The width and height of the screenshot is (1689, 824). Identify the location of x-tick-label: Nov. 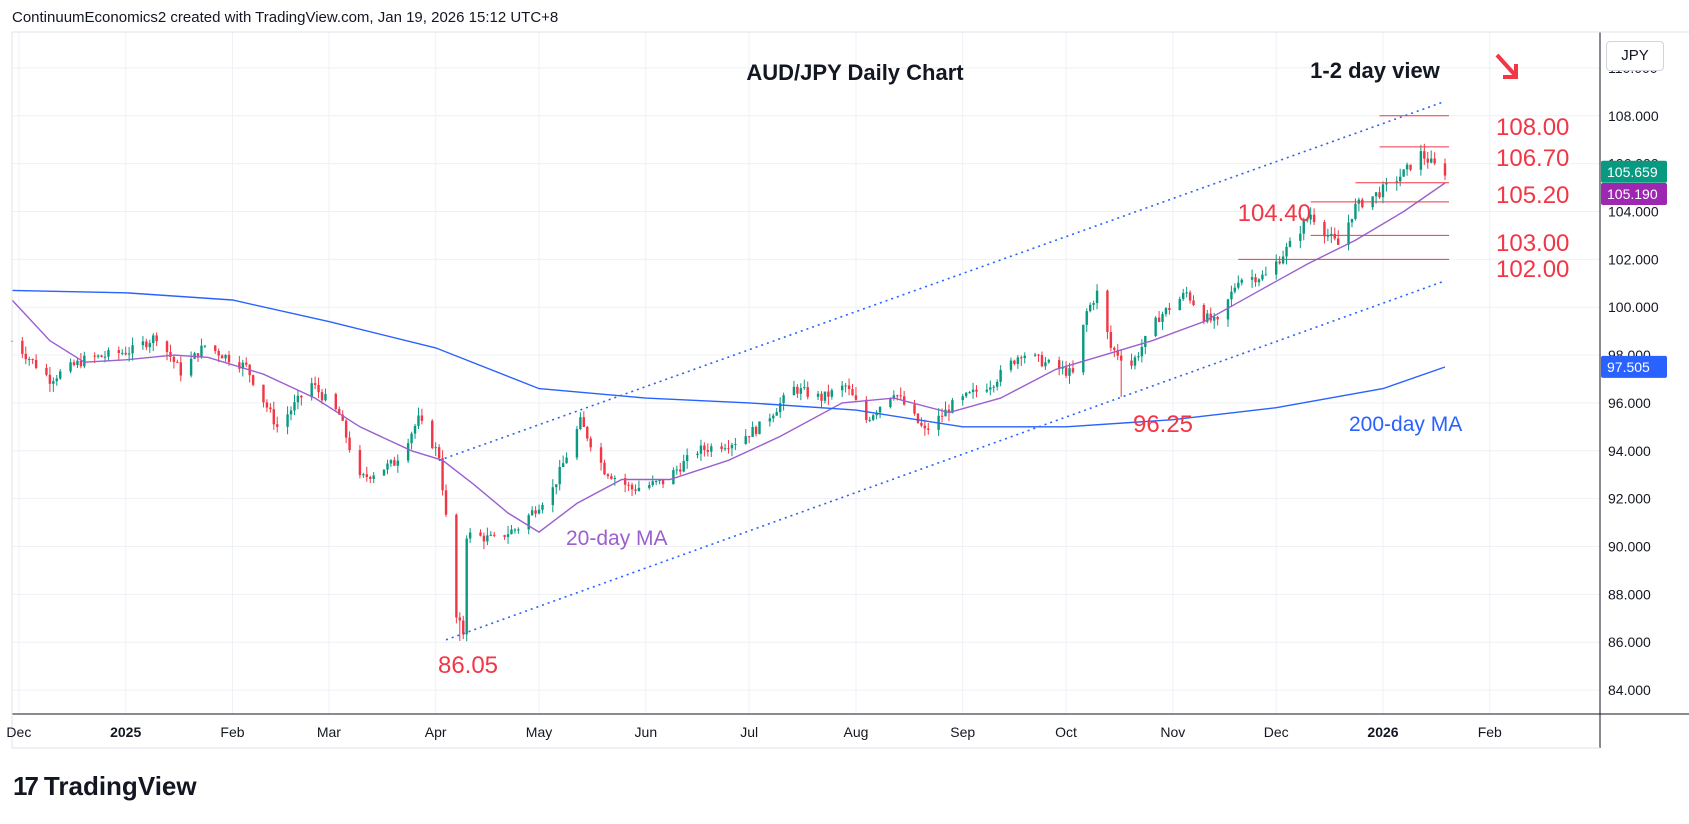
(1172, 732).